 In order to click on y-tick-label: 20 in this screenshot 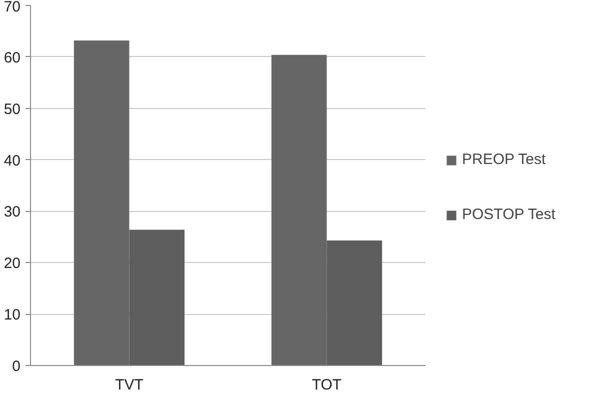, I will do `click(12, 263)`.